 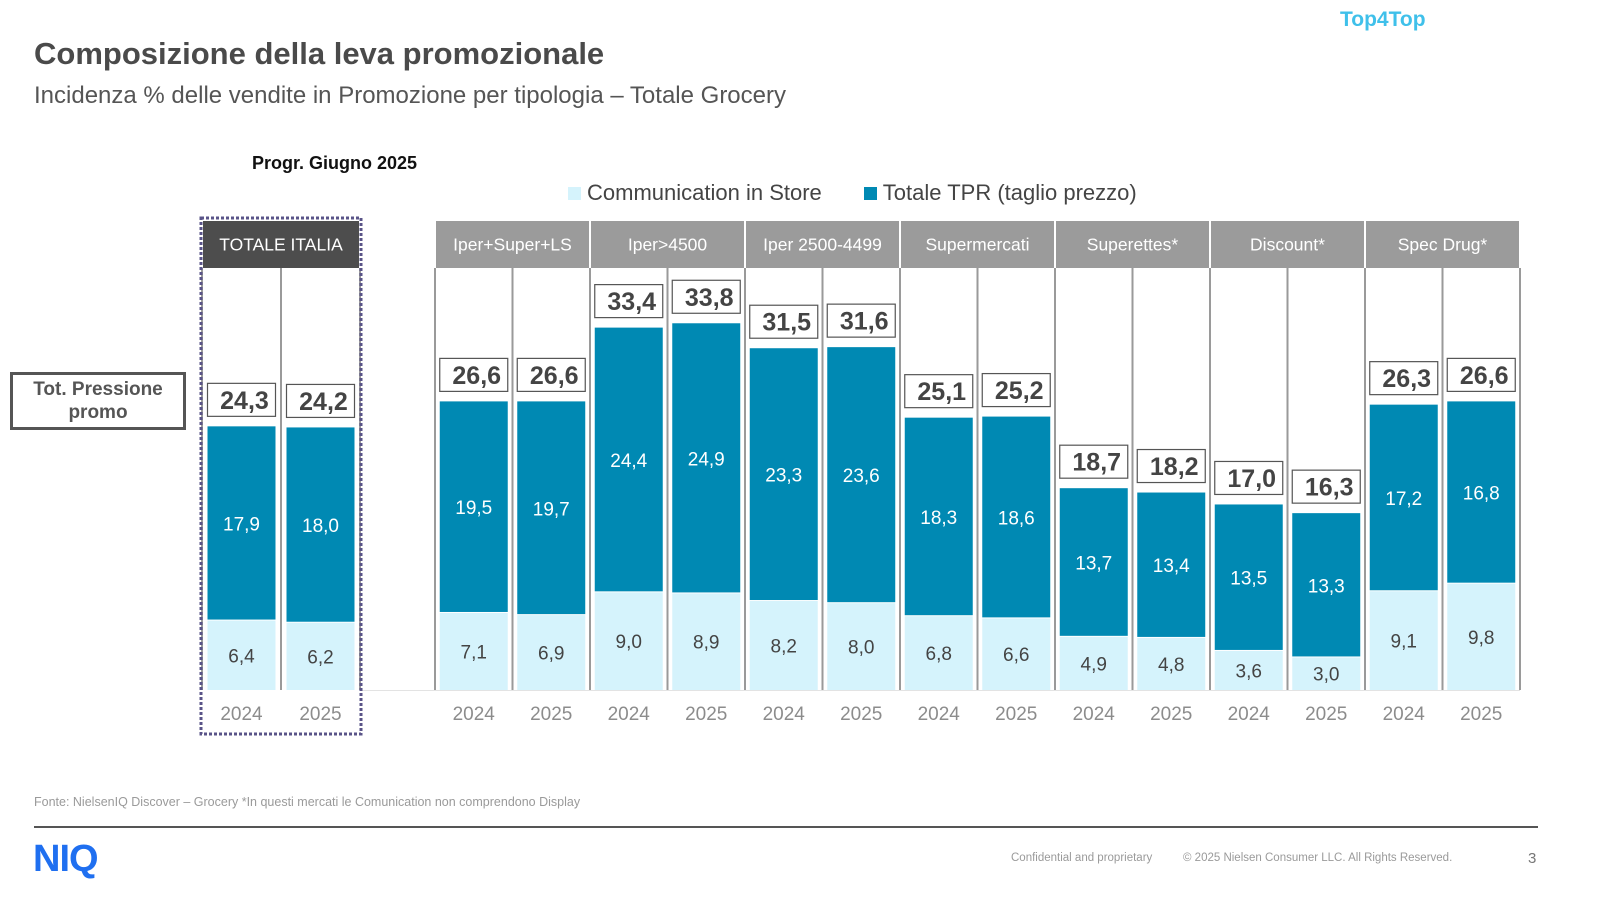 I want to click on bar-tpr-iper-super-ls-2025, so click(x=551, y=508).